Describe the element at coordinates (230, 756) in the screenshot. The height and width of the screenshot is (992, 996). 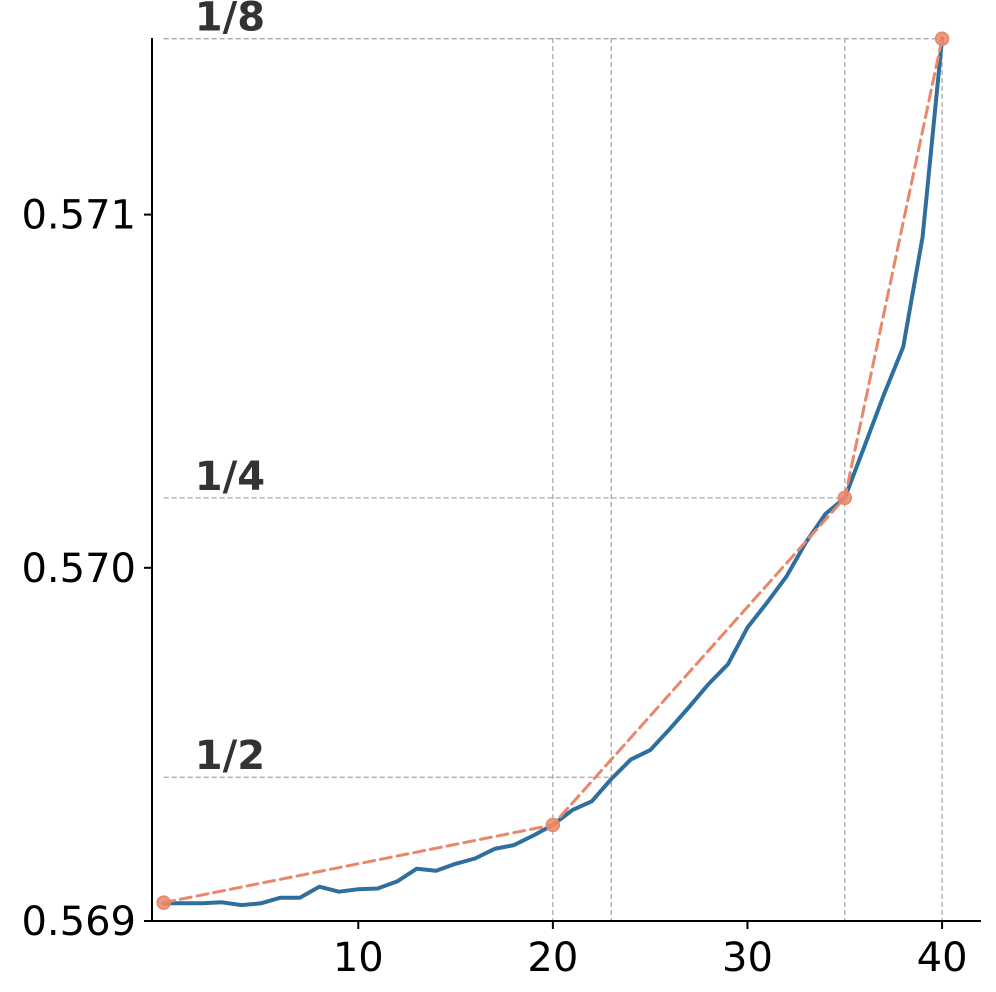
I see `reference-label: 1/2` at that location.